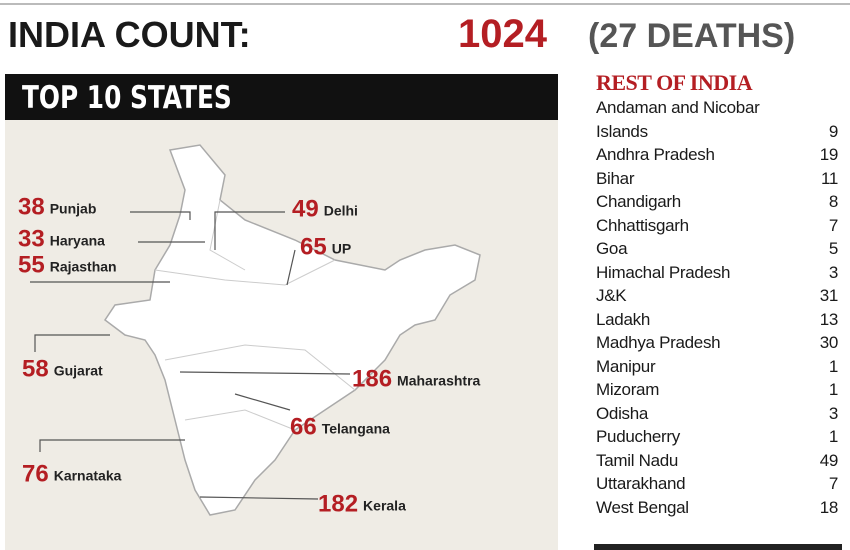 The height and width of the screenshot is (550, 850). I want to click on state-name: Mizoram, so click(628, 389).